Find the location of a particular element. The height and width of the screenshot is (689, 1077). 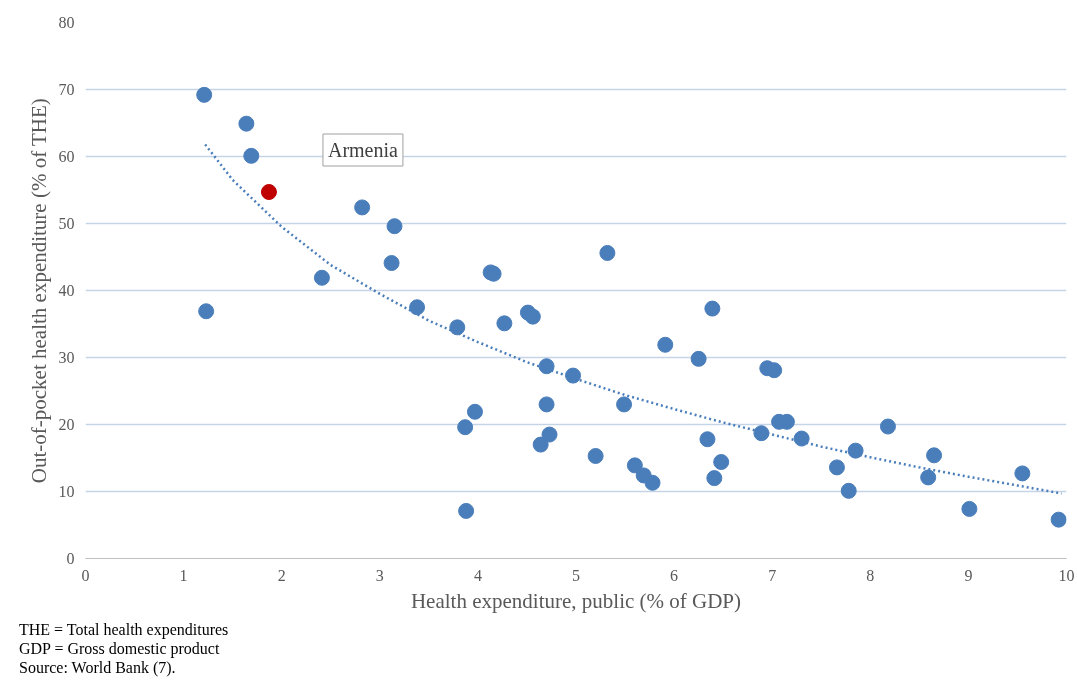

source-note: Source: World Bank (7). is located at coordinates (98, 667).